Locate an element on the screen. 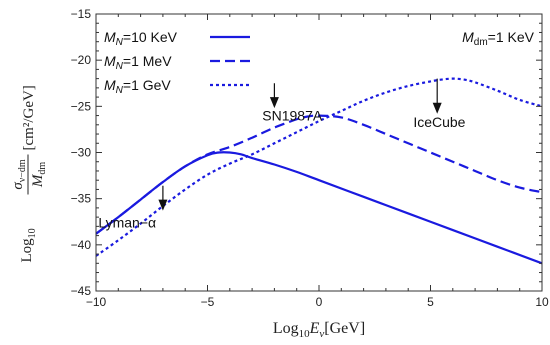  xlabel-varsub: ν is located at coordinates (321, 334).